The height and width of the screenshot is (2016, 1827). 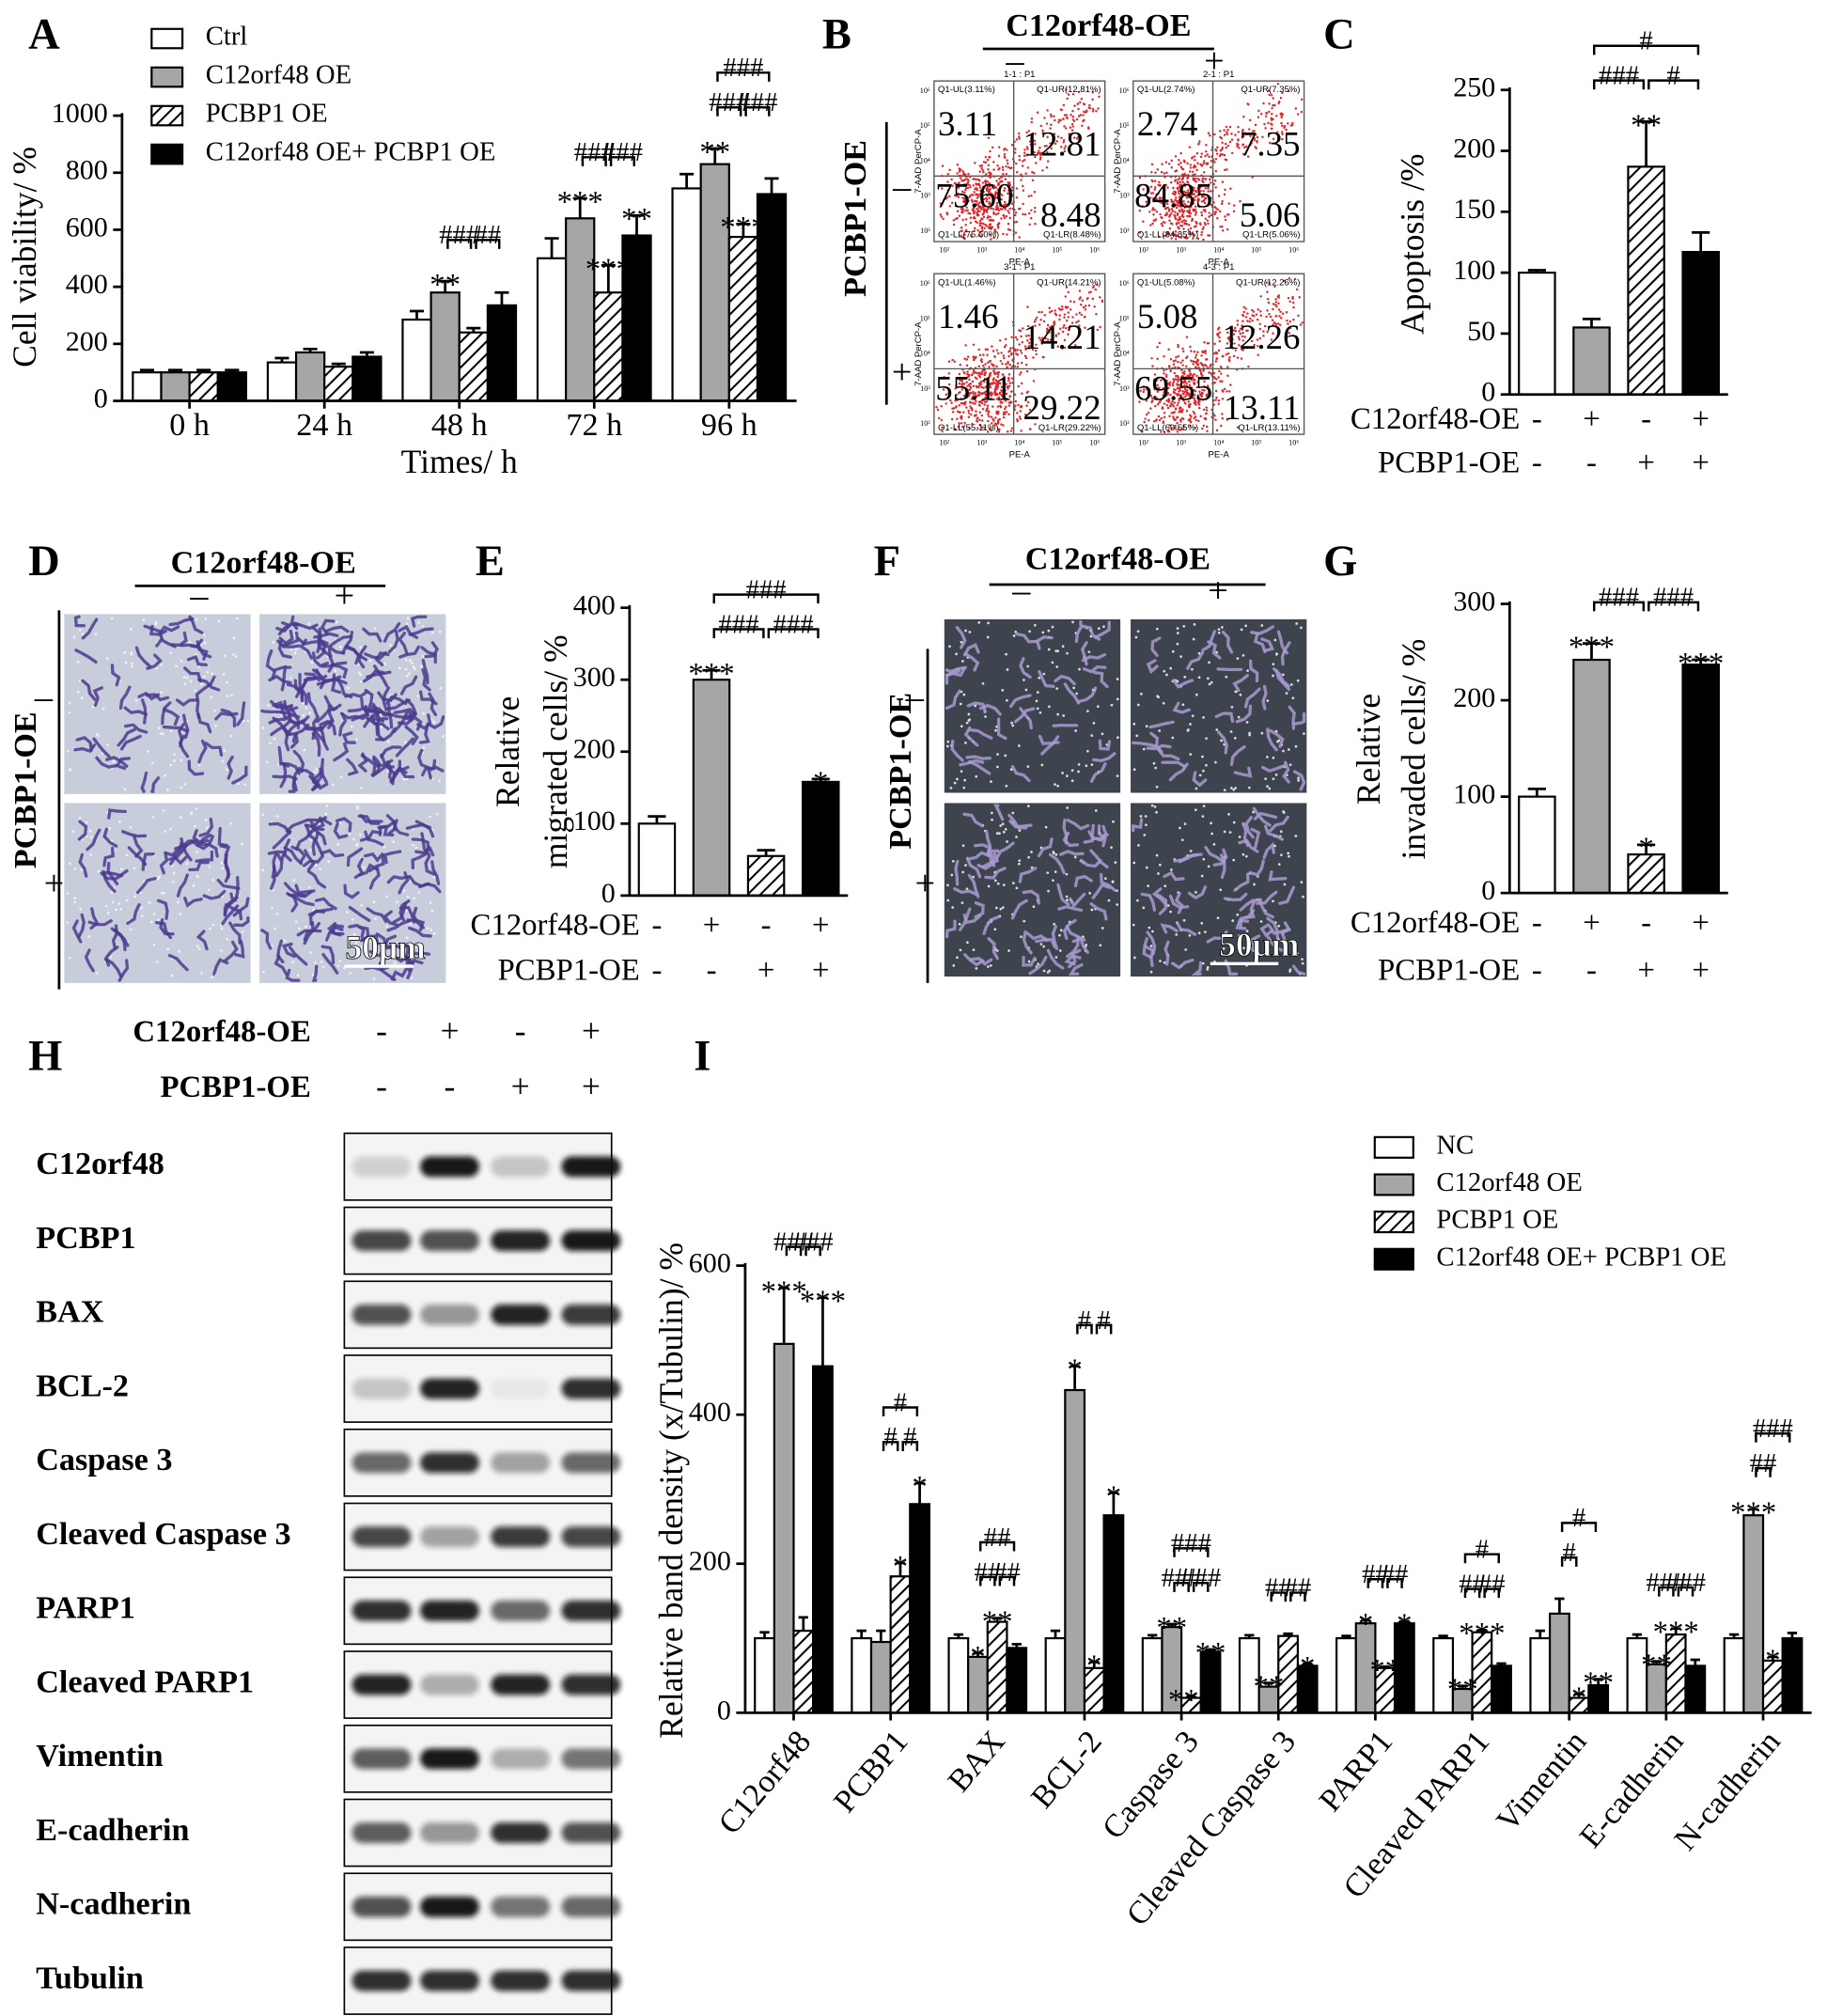 What do you see at coordinates (1298, 1587) in the screenshot?
I see `bracket-label: ##` at bounding box center [1298, 1587].